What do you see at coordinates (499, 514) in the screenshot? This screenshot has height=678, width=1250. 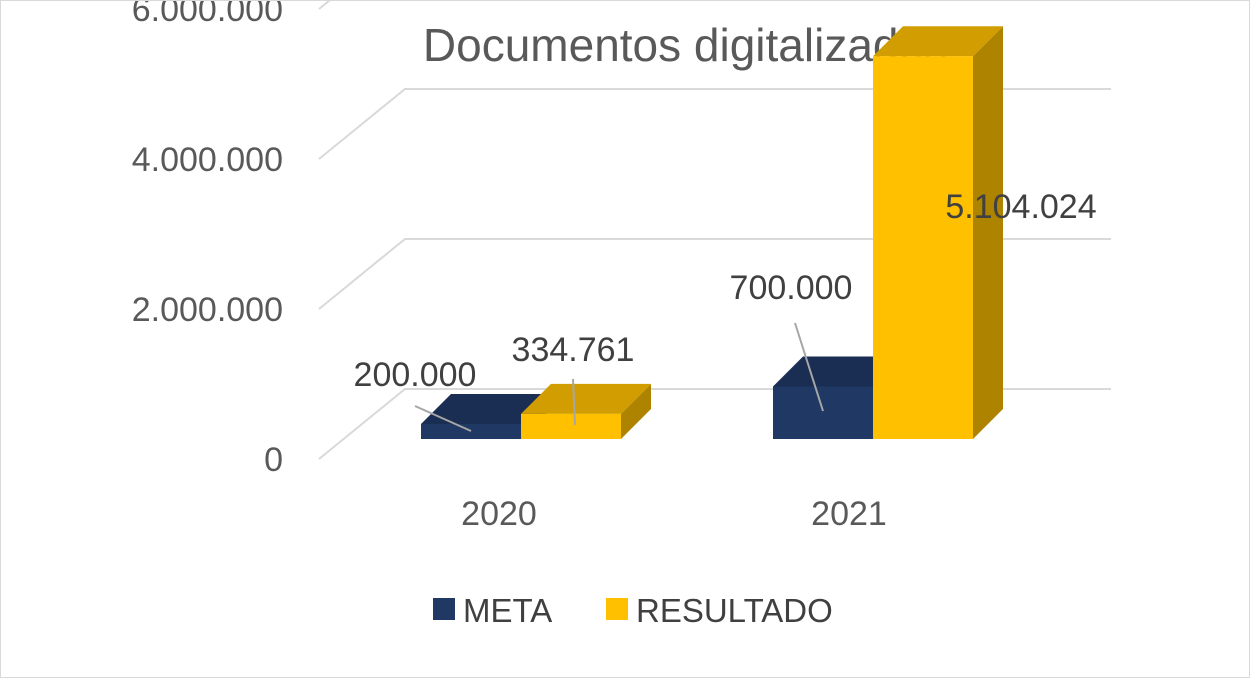 I see `x-category-label: 2020` at bounding box center [499, 514].